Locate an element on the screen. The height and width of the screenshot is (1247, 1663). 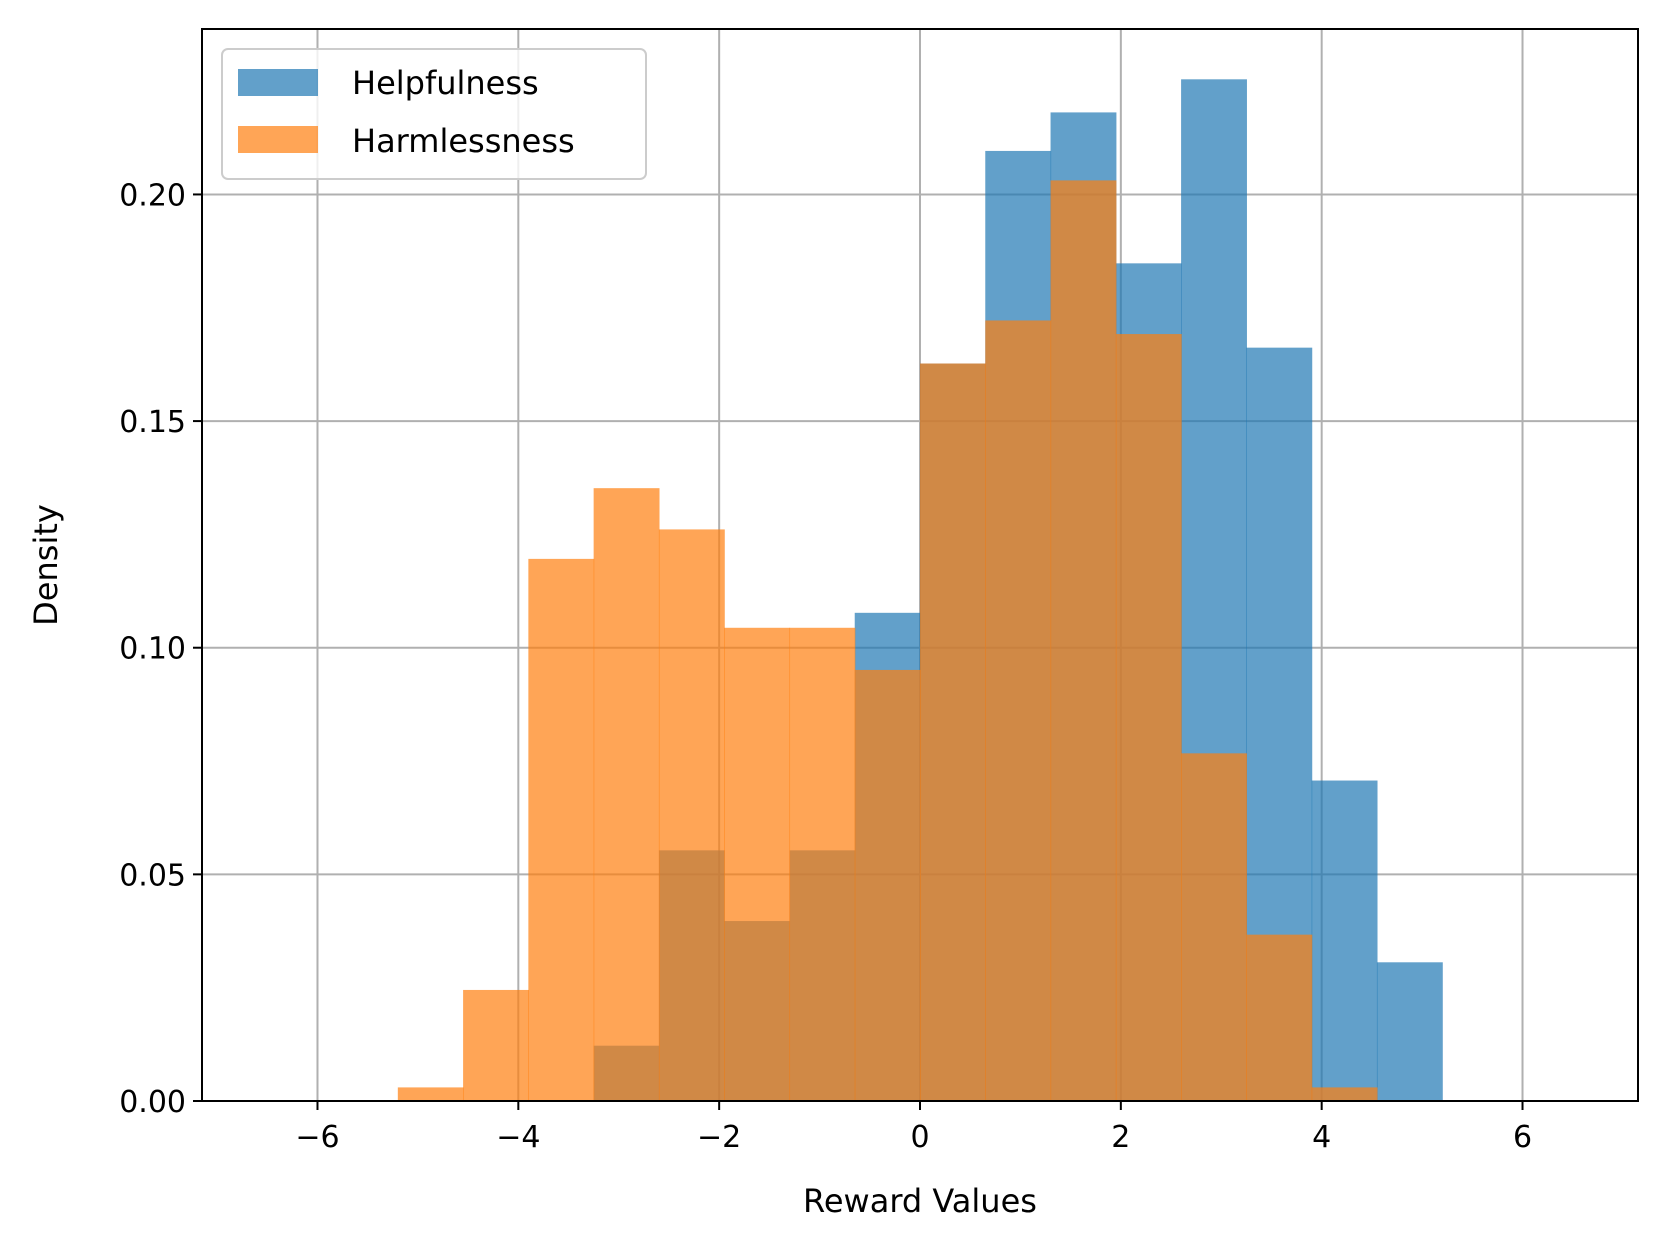
legend-label-helpfulness: Helpfulness is located at coordinates (445, 83).